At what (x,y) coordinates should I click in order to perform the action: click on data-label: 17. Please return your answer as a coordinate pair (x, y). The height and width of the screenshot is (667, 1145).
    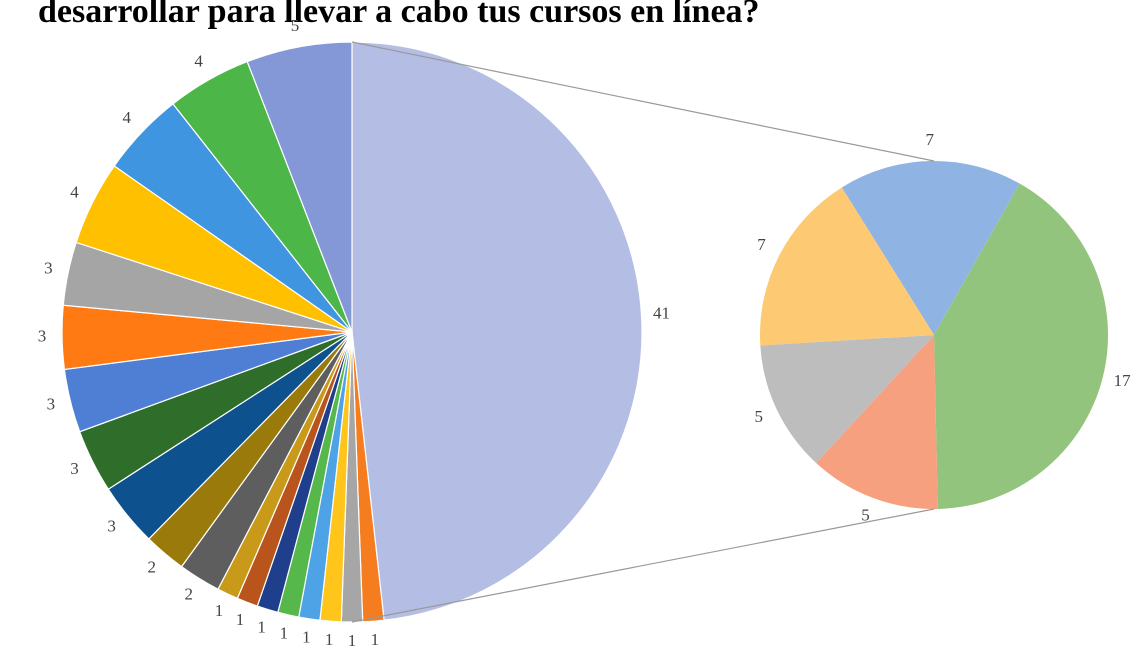
    Looking at the image, I should click on (1123, 380).